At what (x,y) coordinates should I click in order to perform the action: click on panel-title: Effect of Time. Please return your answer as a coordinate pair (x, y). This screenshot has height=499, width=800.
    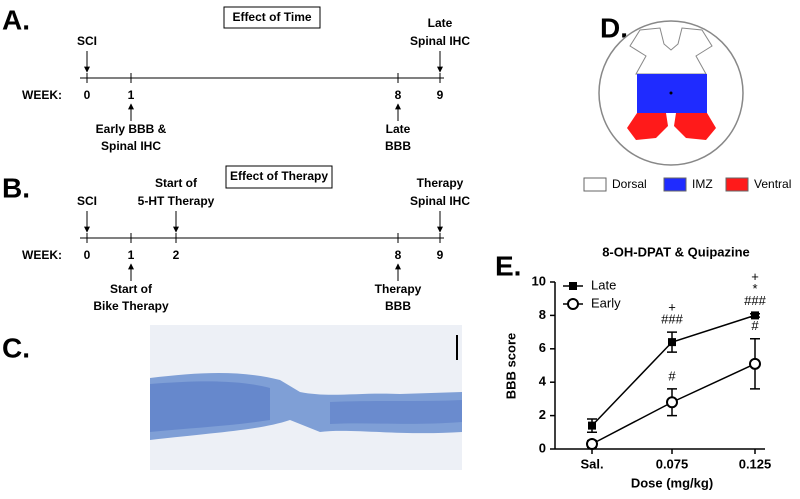
    Looking at the image, I should click on (271, 17).